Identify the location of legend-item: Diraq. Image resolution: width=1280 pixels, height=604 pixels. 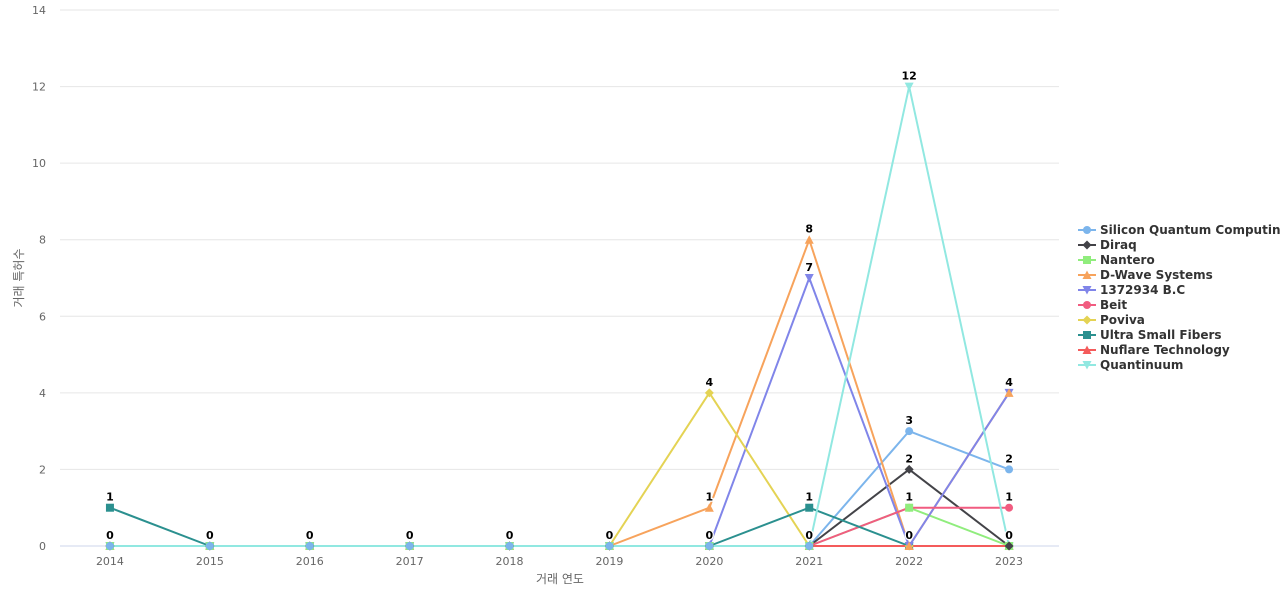
(1179, 244).